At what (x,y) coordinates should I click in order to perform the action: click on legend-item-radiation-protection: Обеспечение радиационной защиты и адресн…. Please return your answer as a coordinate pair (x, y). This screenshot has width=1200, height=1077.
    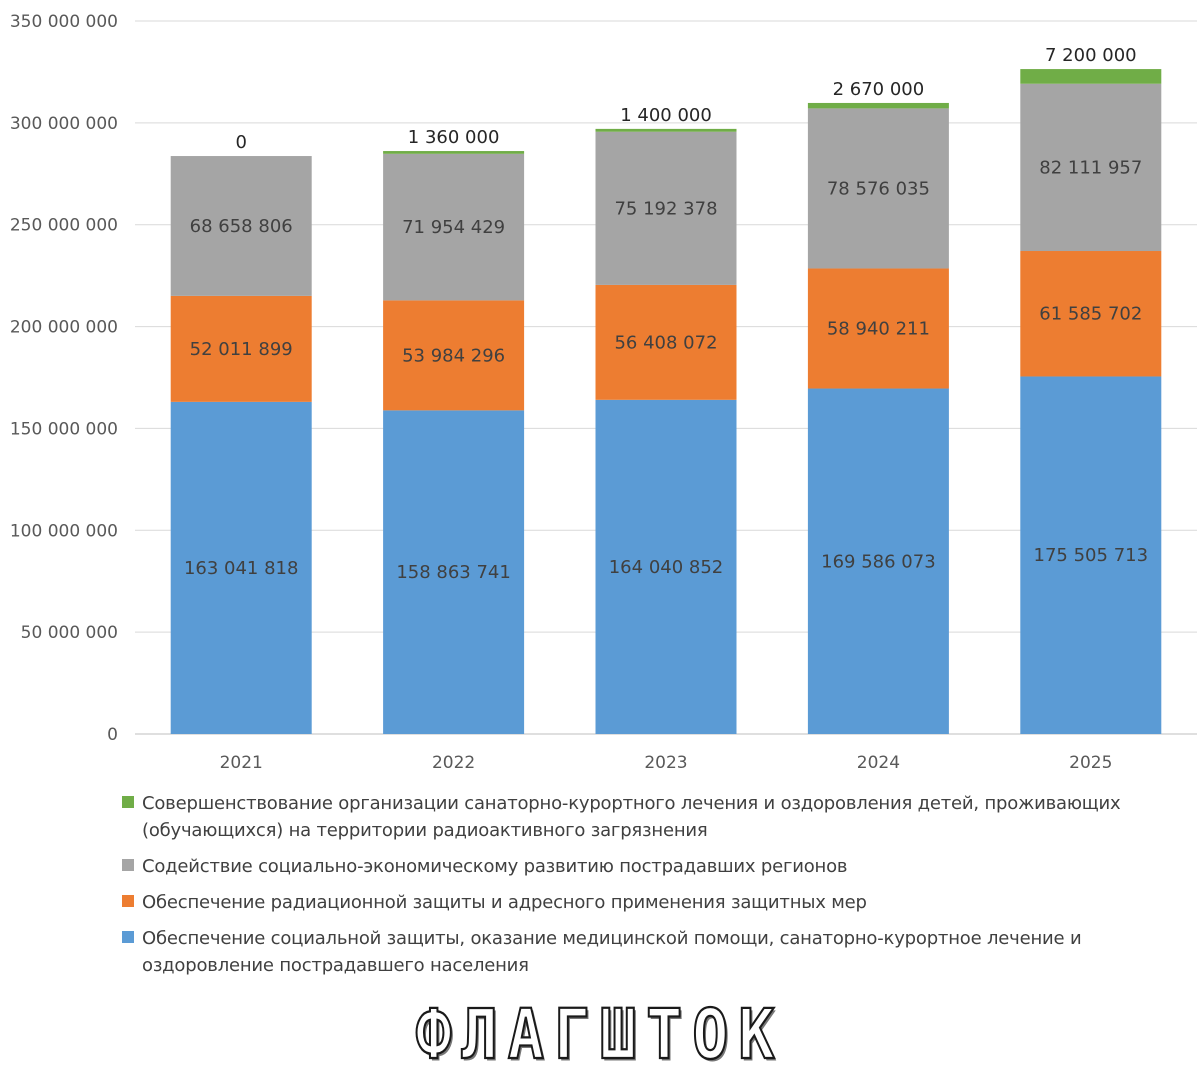
    Looking at the image, I should click on (622, 902).